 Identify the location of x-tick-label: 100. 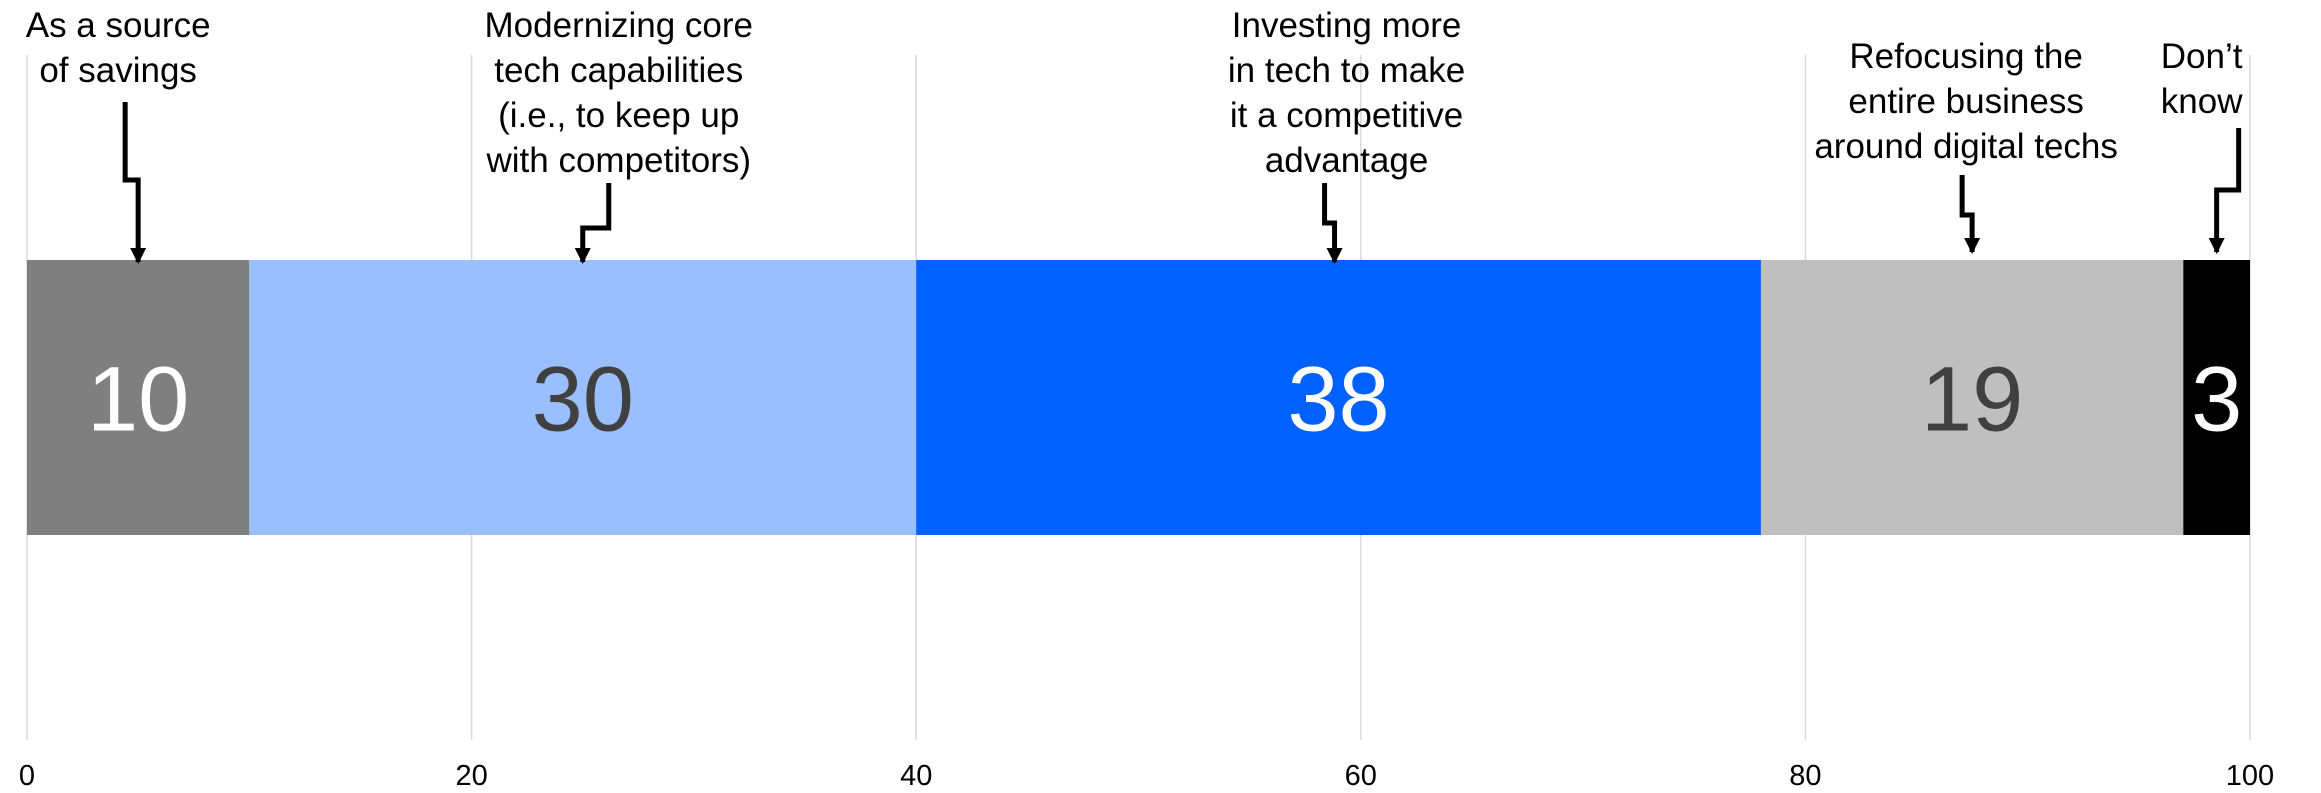
(2250, 776).